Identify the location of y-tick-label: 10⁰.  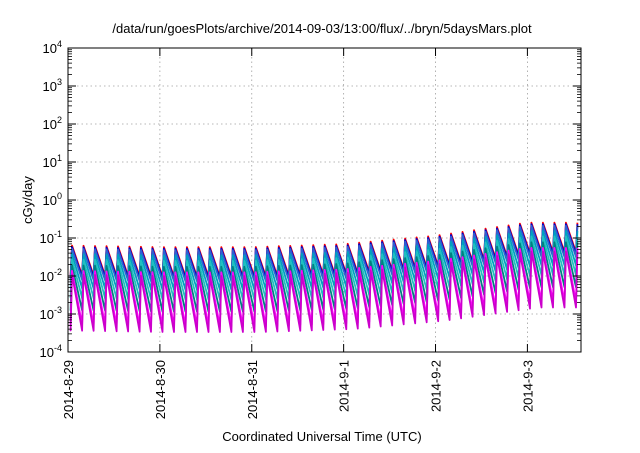
(52, 199).